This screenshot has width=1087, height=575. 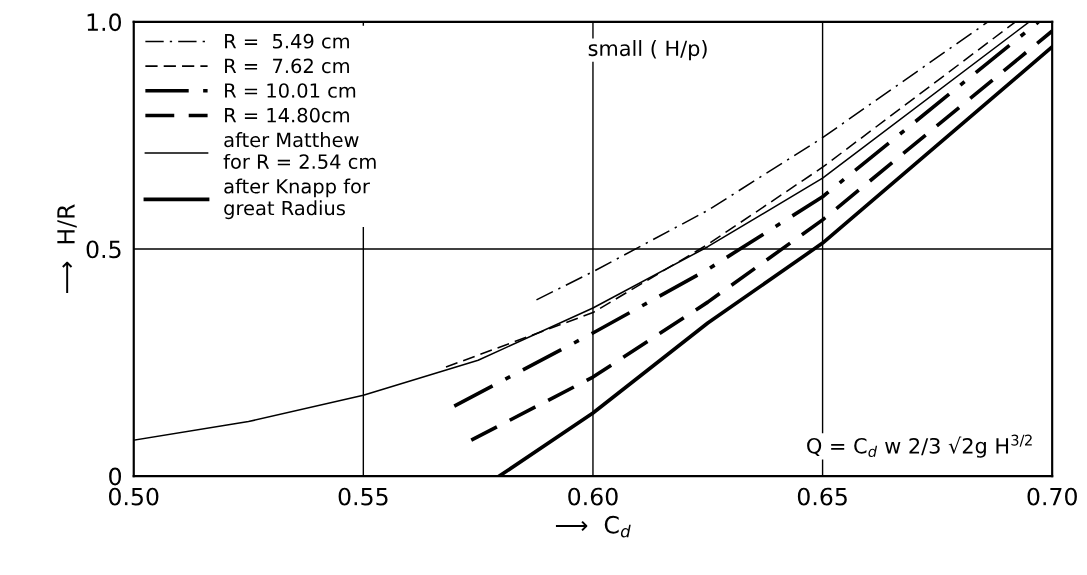 I want to click on annotation: small ( H/p), so click(x=647, y=50).